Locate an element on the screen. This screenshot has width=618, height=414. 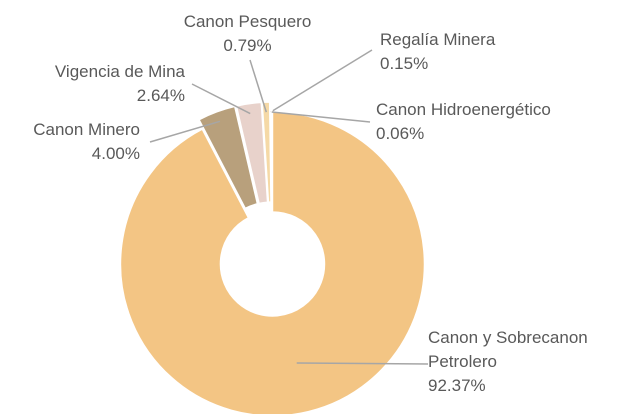
category-label: Regalía Minera is located at coordinates (438, 39).